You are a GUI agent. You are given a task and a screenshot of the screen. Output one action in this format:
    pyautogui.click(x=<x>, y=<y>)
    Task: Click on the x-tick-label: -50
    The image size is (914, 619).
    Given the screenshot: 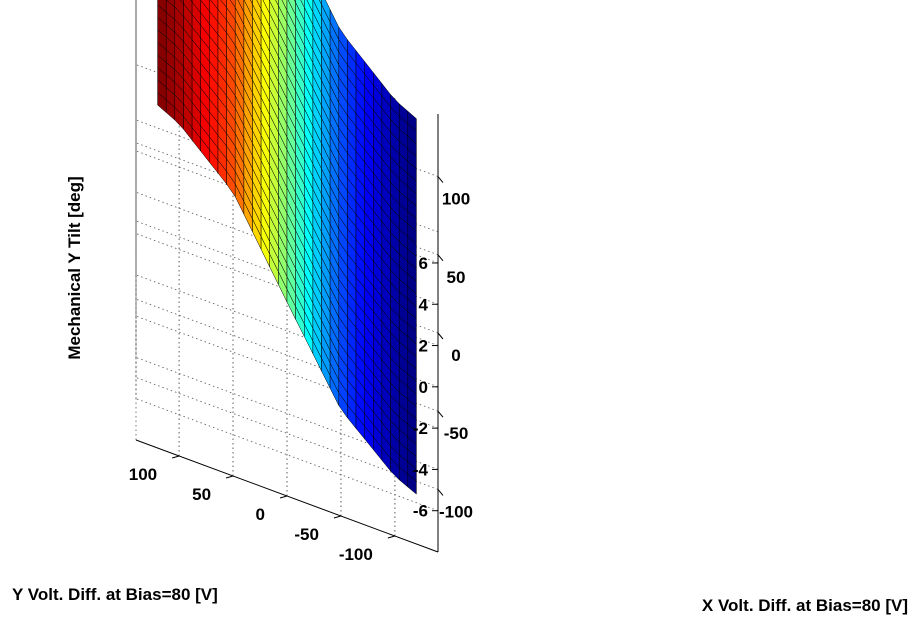 What is the action you would take?
    pyautogui.click(x=456, y=433)
    